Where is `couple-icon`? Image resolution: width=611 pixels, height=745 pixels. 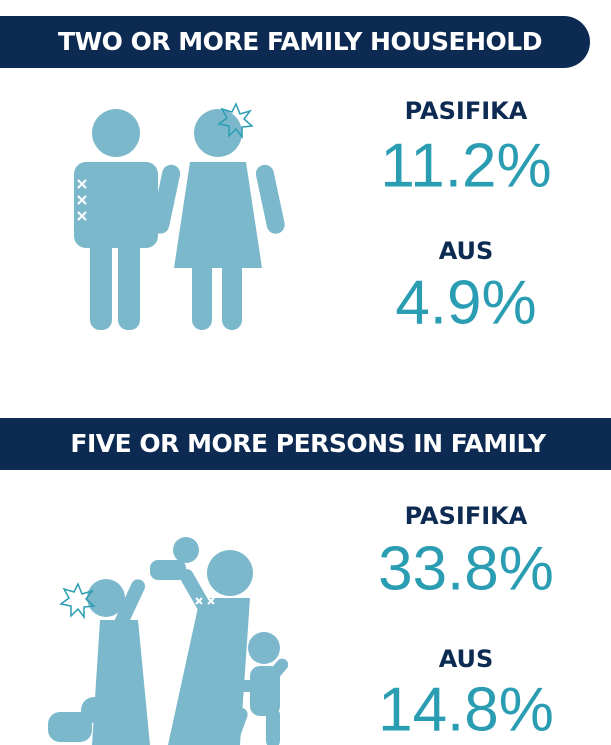 couple-icon is located at coordinates (179, 219).